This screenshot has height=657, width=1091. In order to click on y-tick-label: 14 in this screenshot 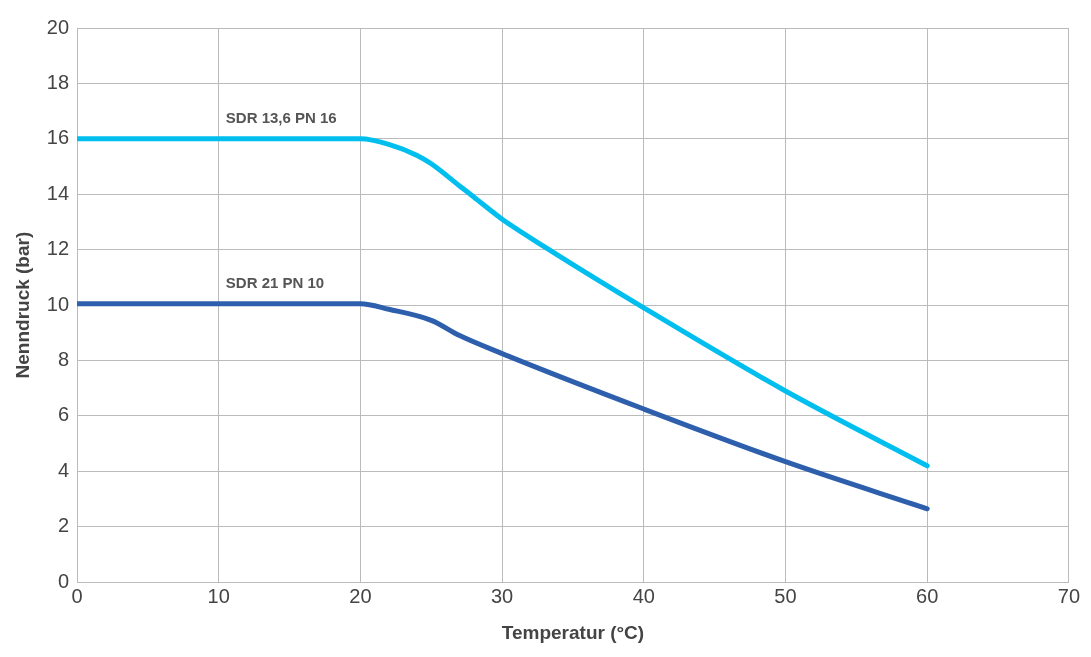, I will do `click(58, 192)`.